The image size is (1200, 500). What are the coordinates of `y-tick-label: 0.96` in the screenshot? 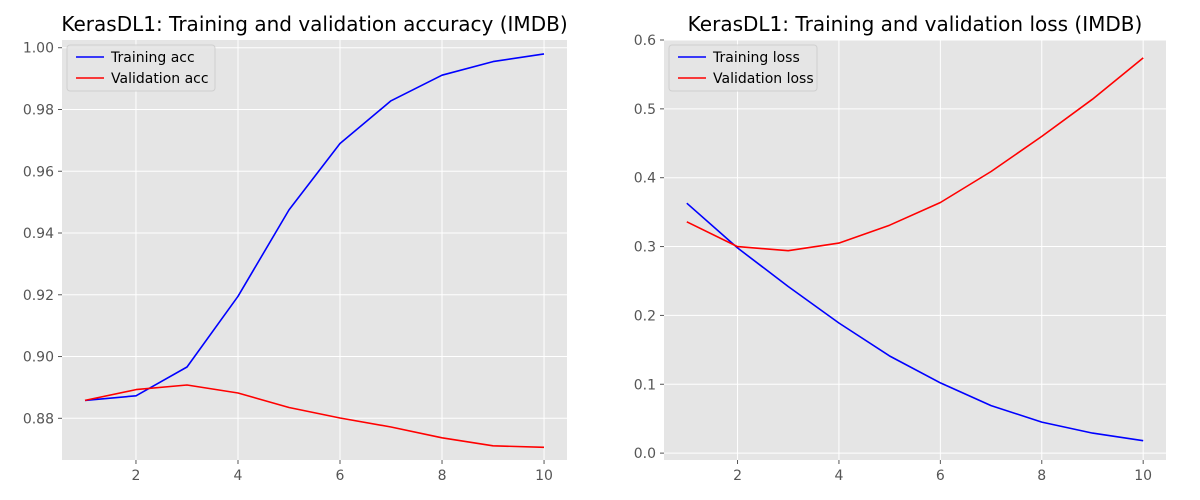 It's located at (38, 172).